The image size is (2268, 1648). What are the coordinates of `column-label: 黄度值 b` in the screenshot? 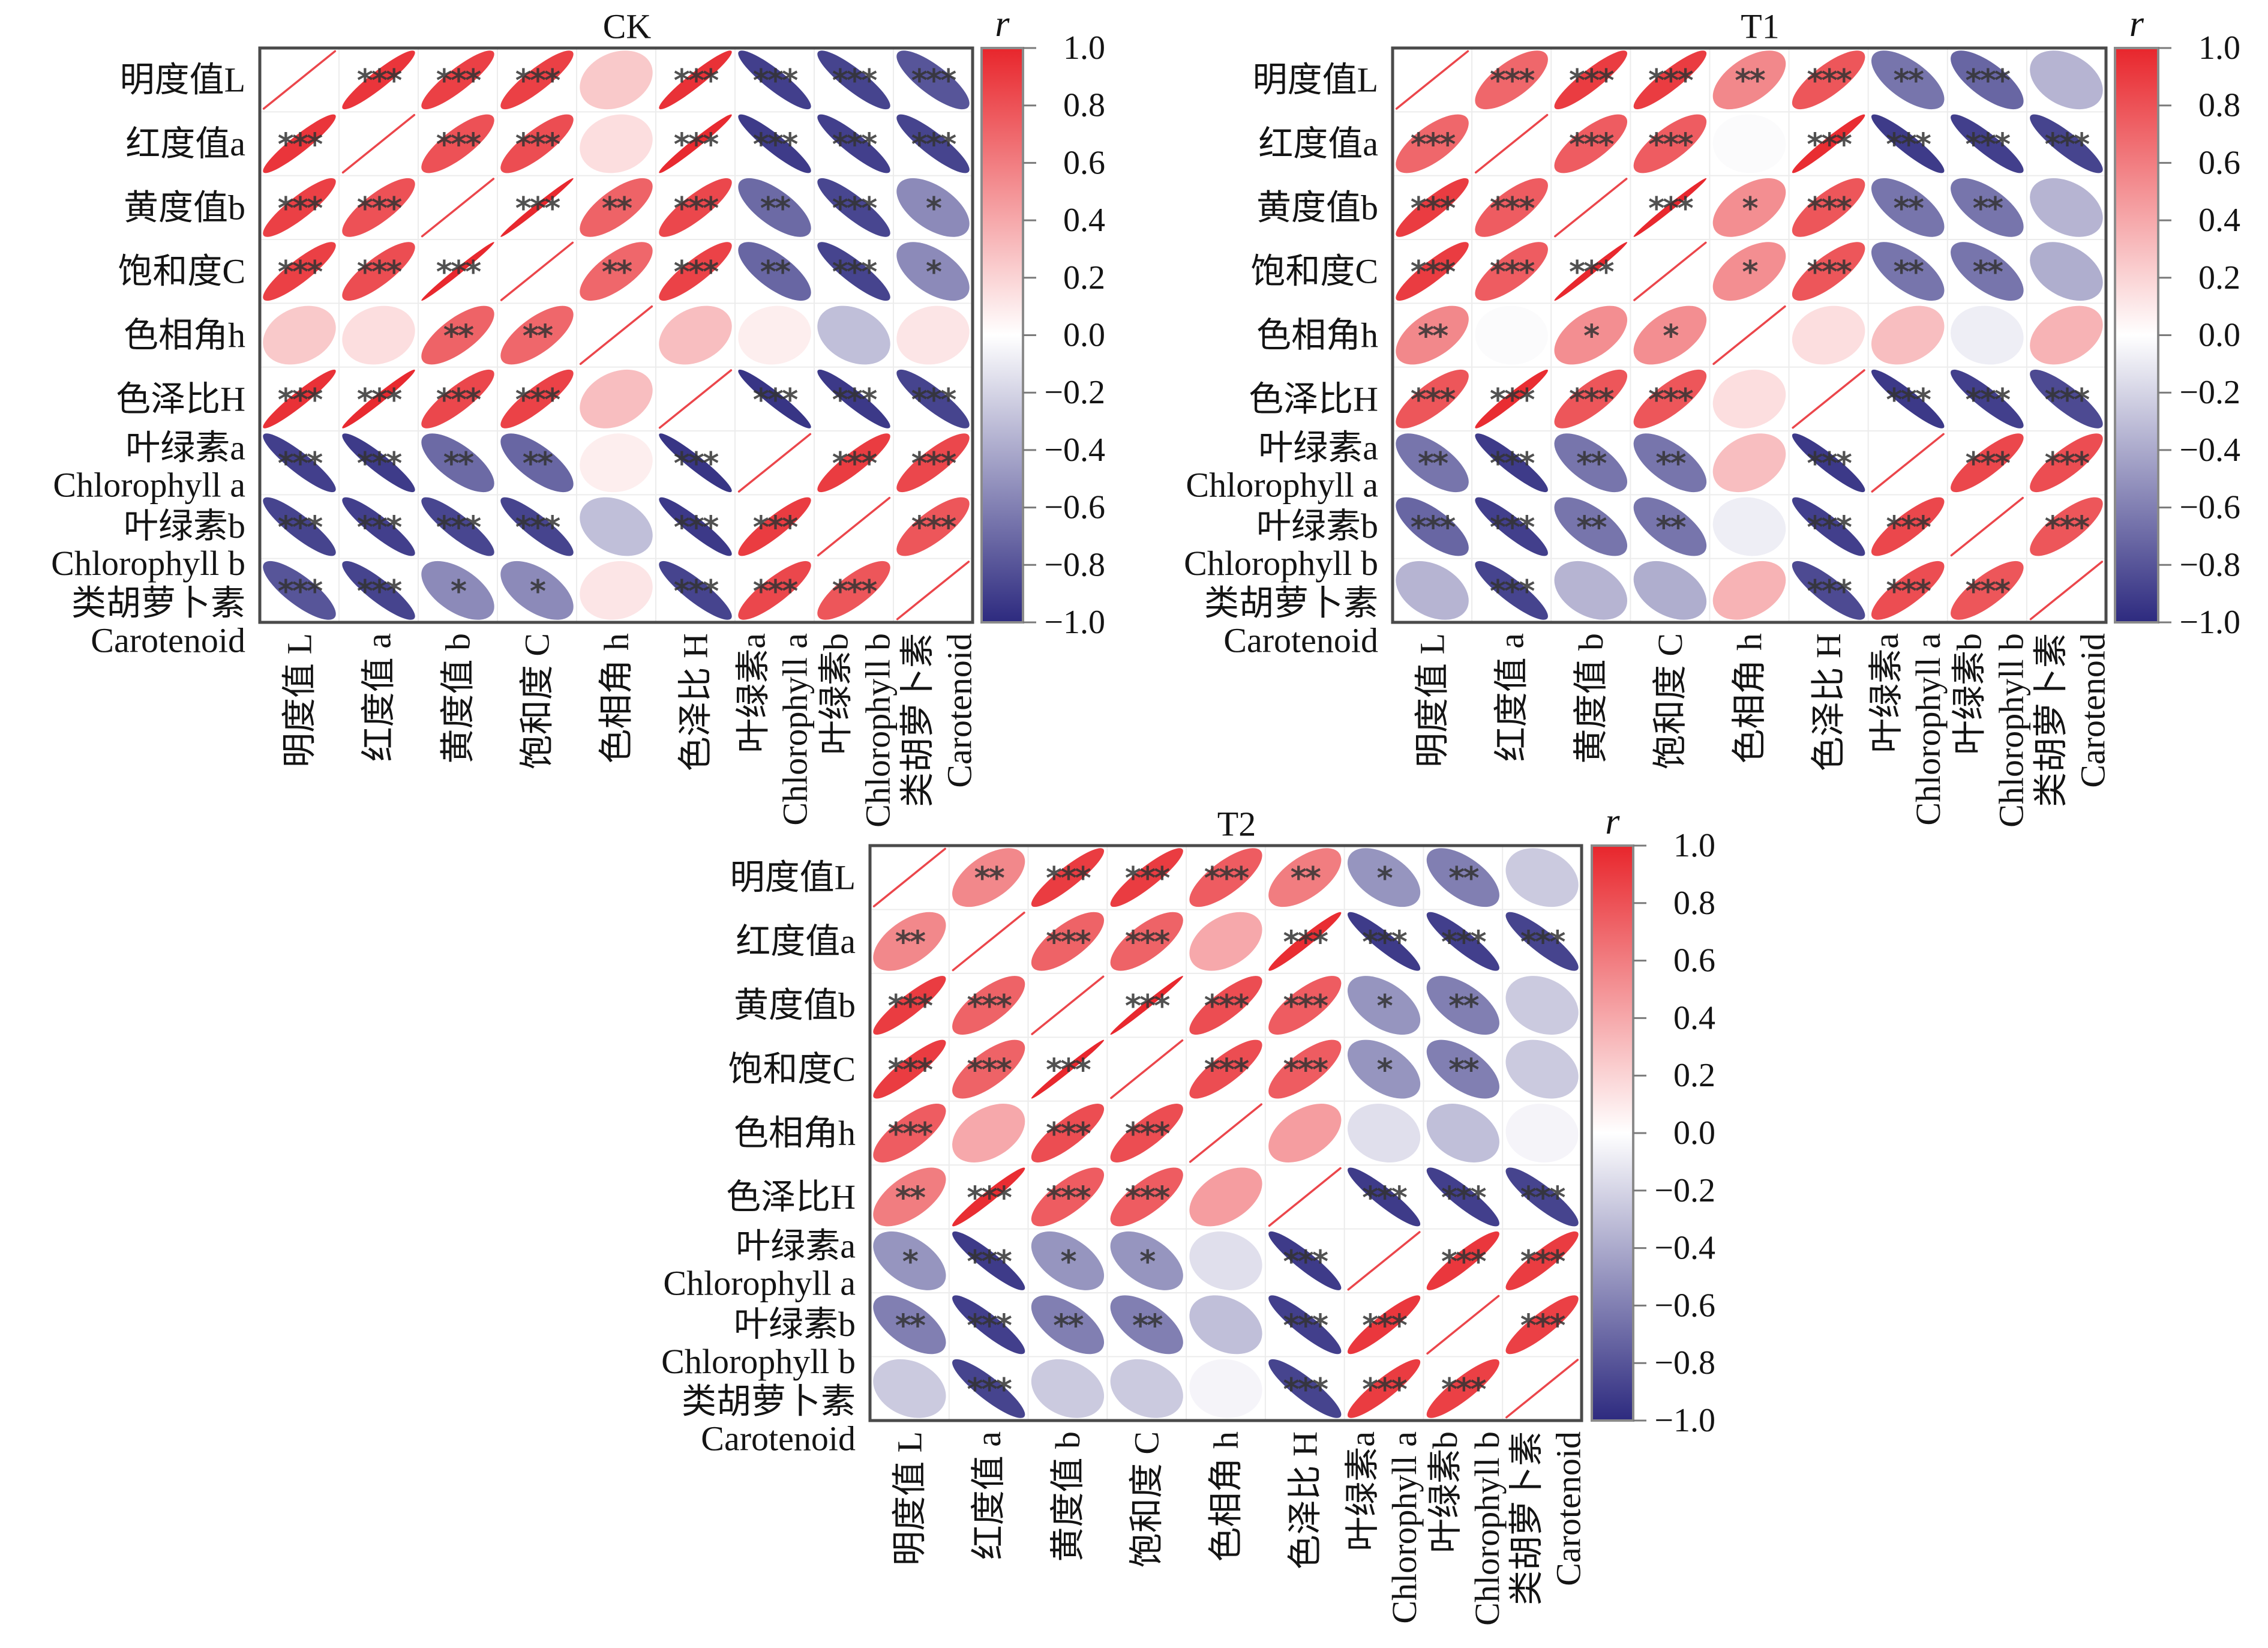 It's located at (1590, 698).